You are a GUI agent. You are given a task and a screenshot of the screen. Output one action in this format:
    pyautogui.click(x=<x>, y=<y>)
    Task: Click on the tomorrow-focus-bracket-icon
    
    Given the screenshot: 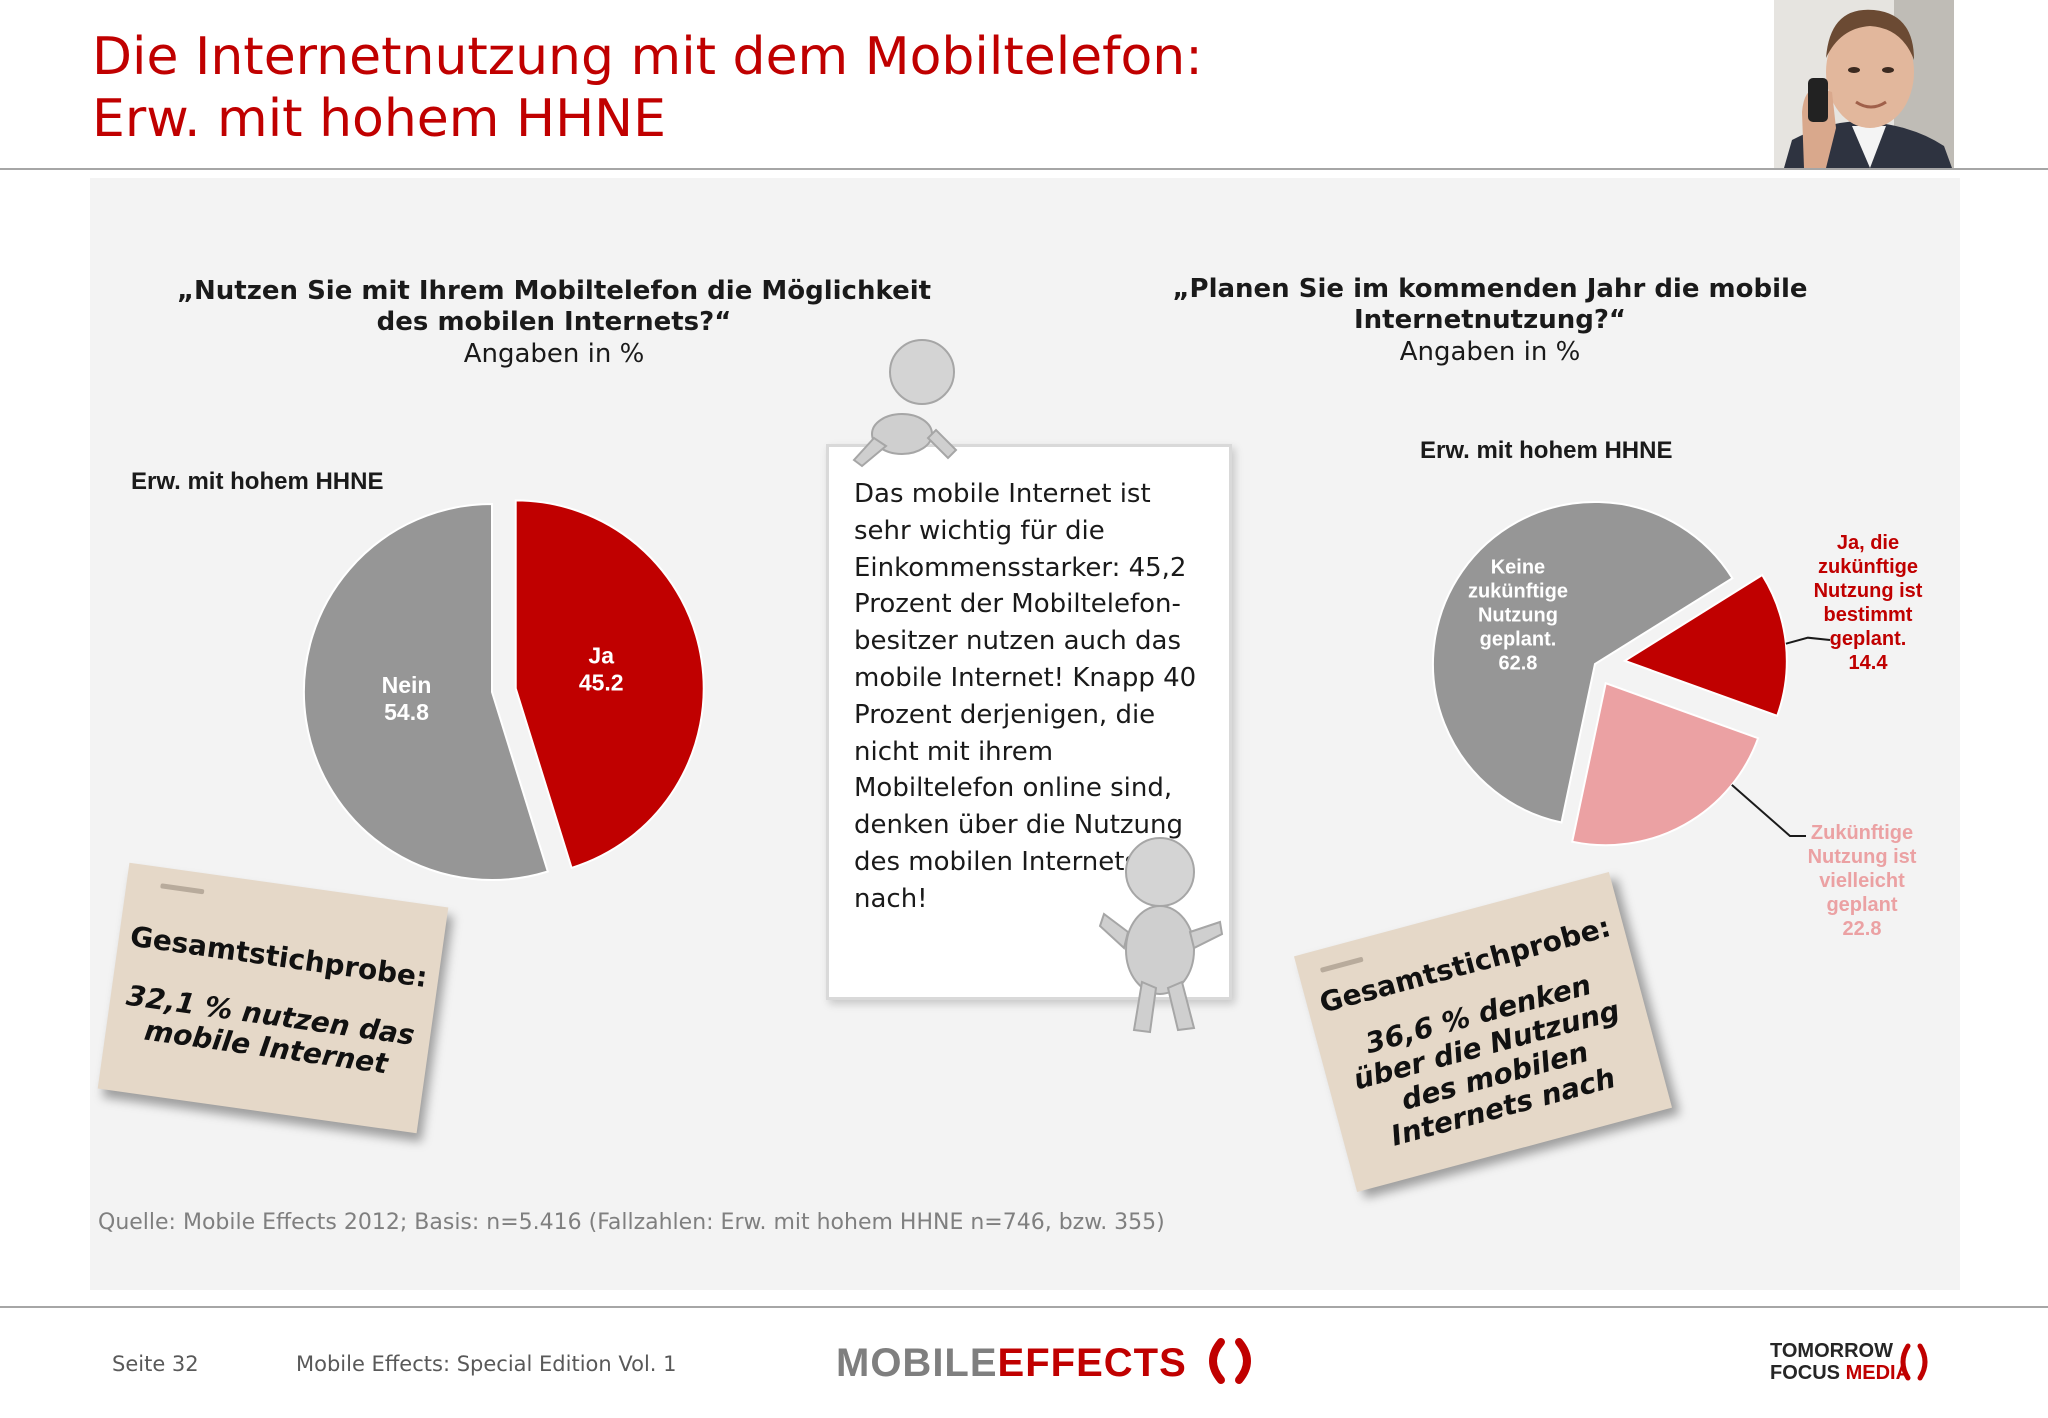 What is the action you would take?
    pyautogui.click(x=1914, y=1362)
    